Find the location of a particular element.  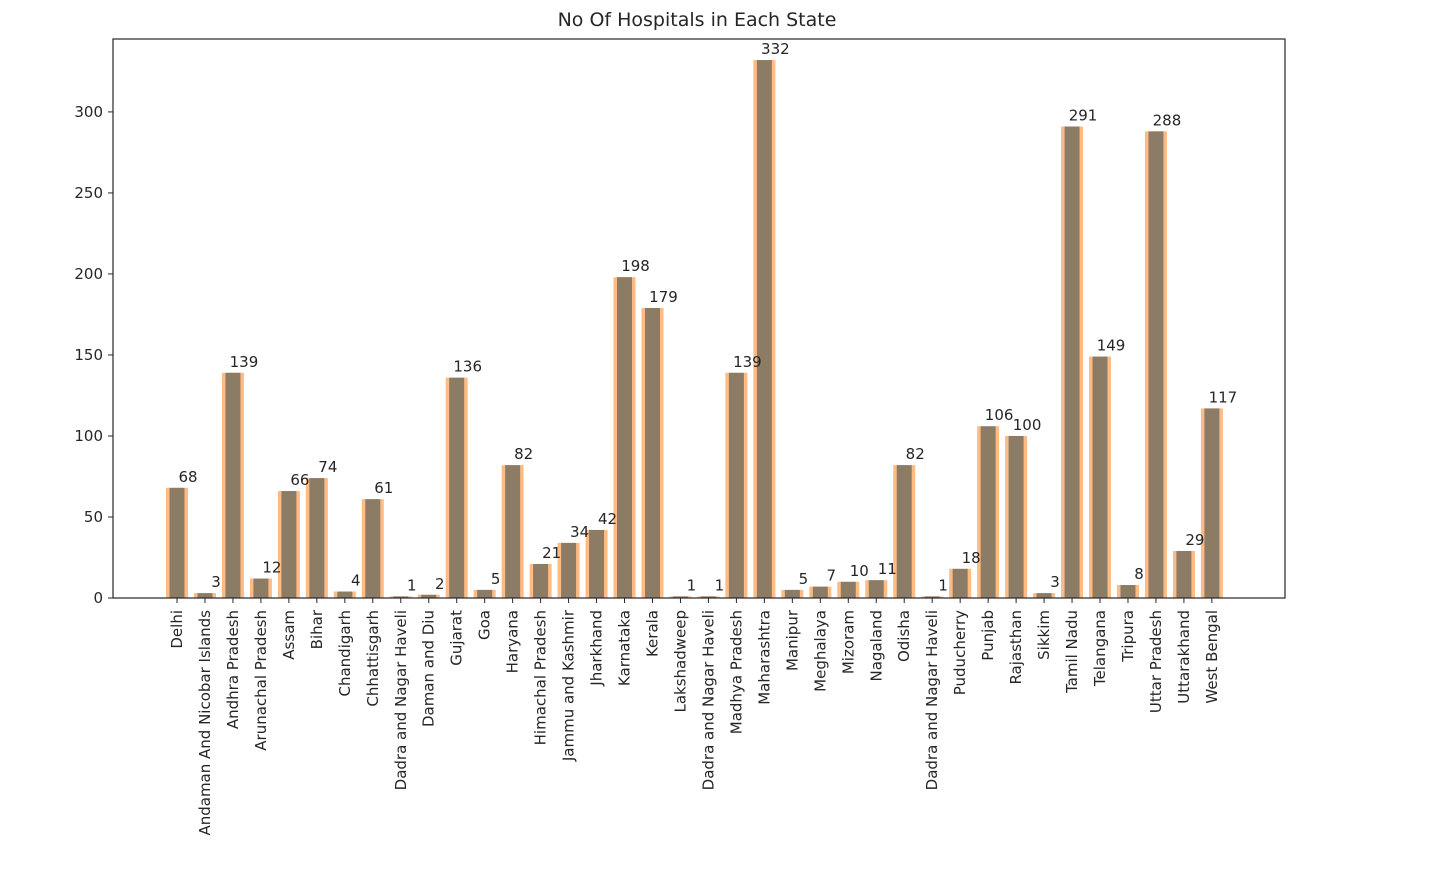

x-tick-label: Telangana is located at coordinates (1100, 648).